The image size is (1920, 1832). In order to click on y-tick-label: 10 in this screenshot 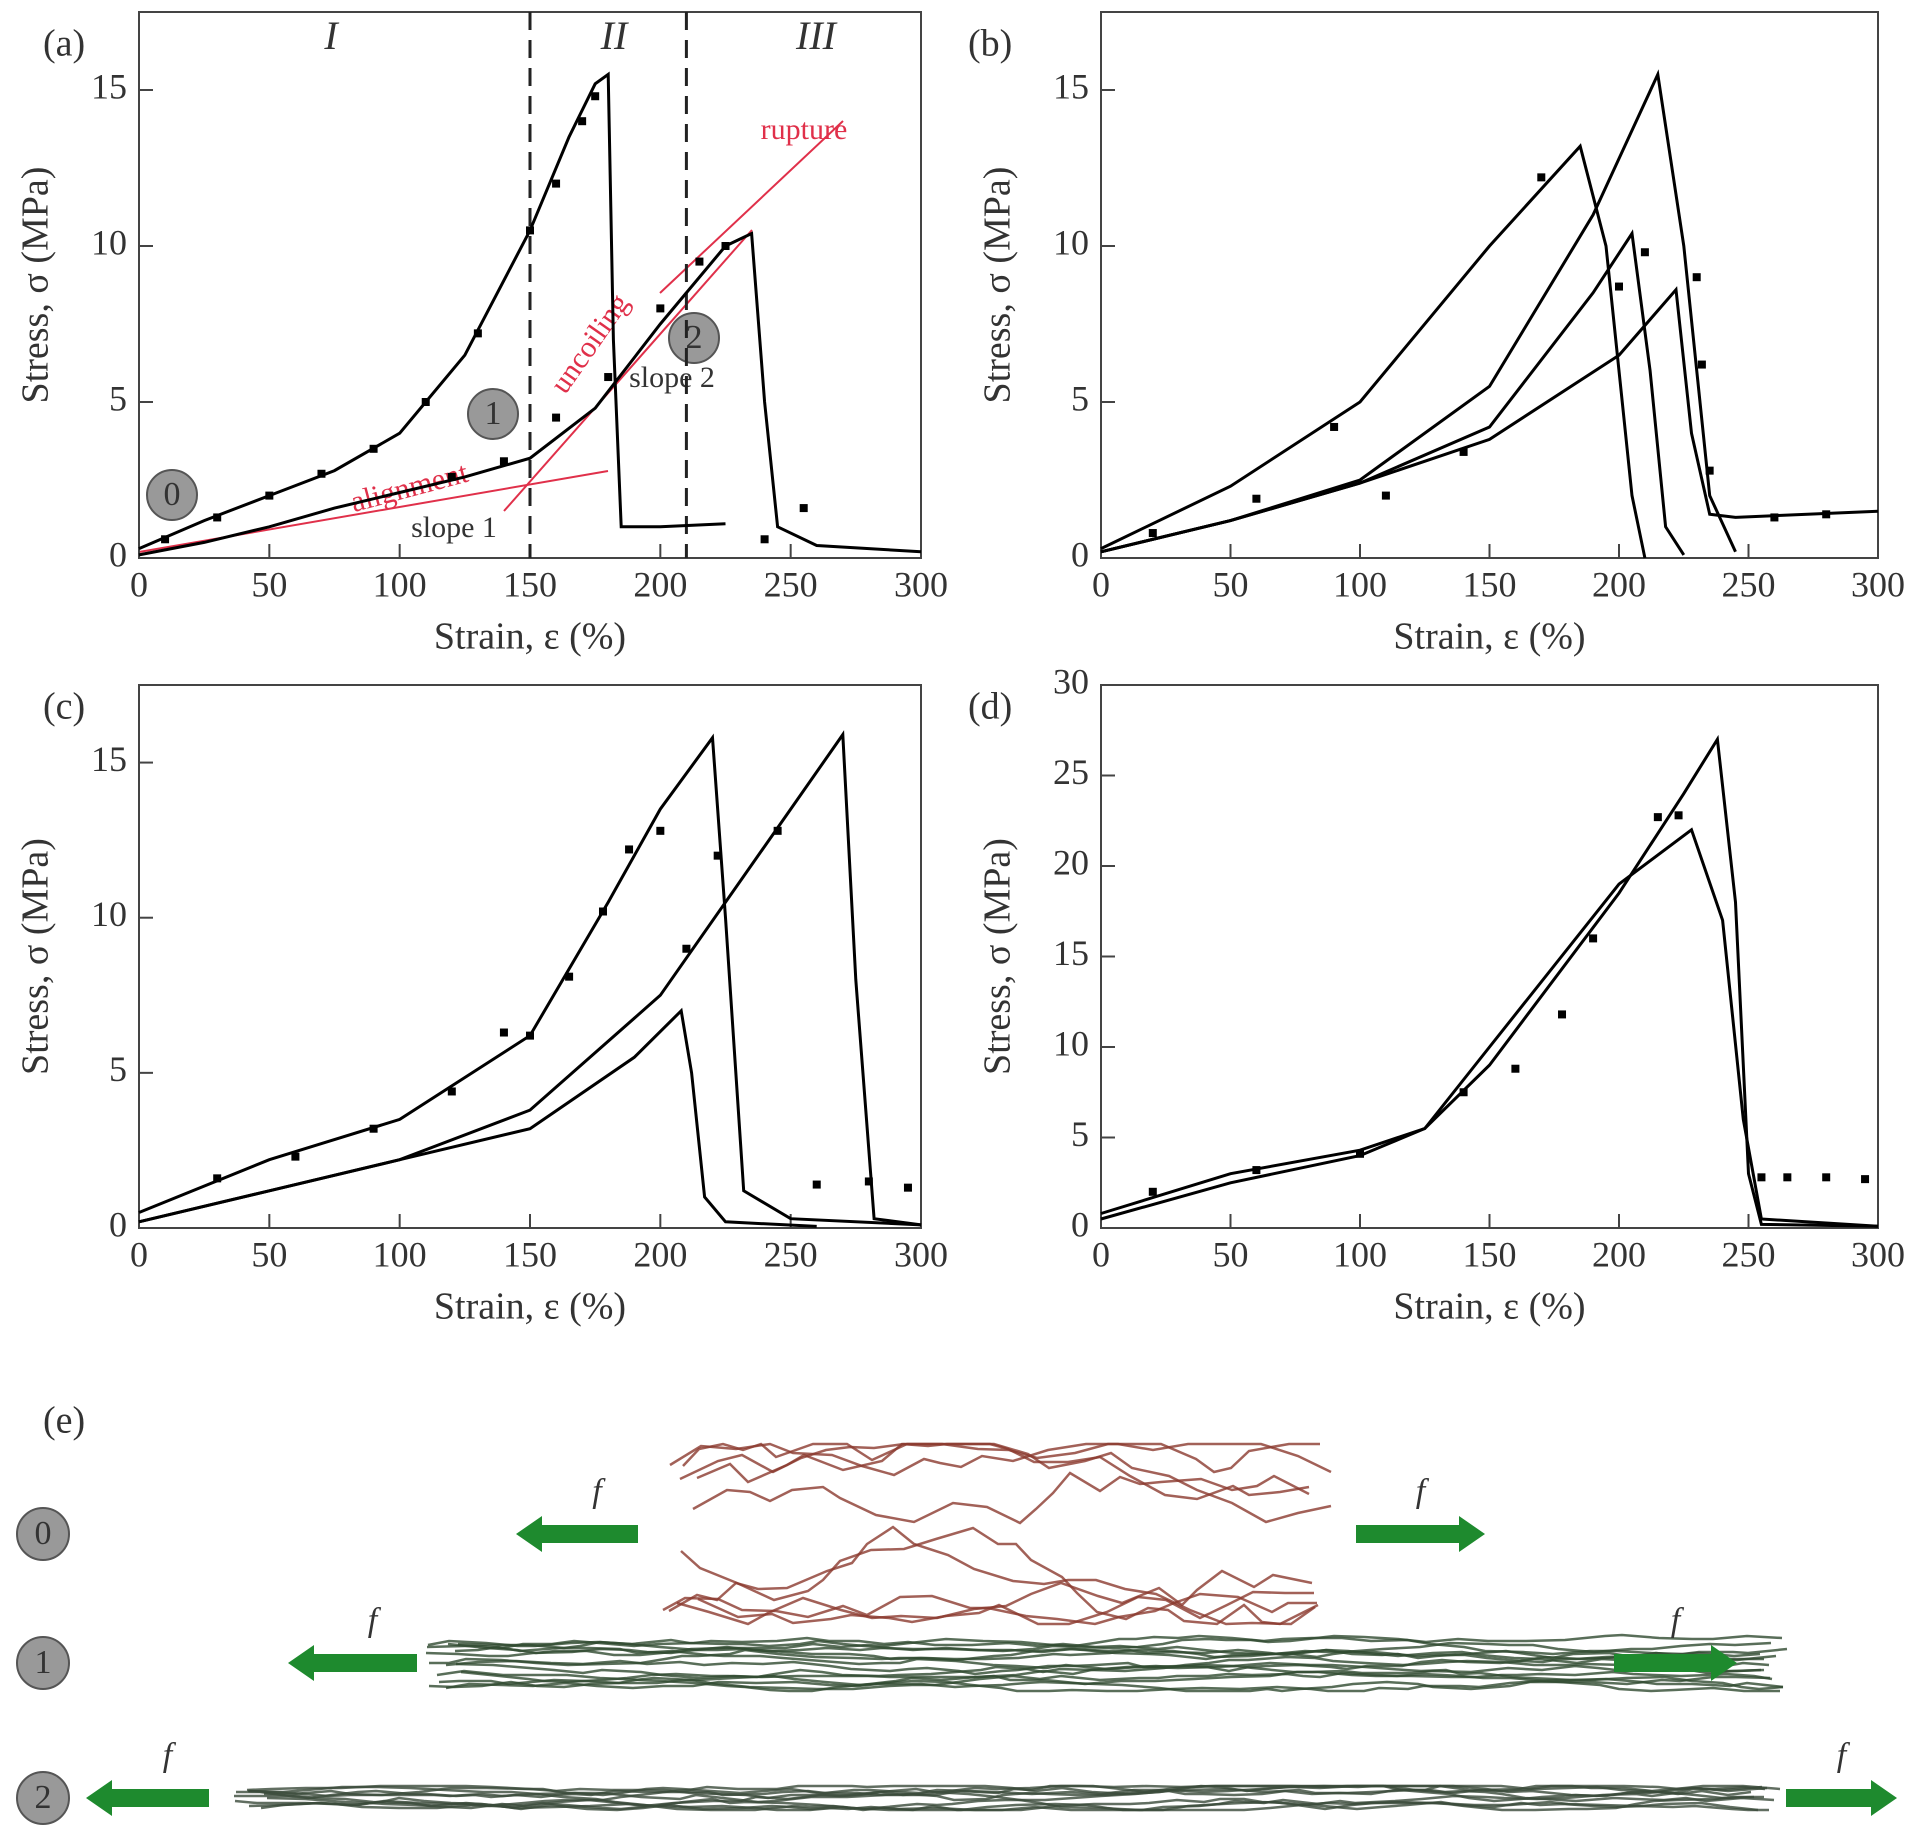, I will do `click(1071, 242)`.